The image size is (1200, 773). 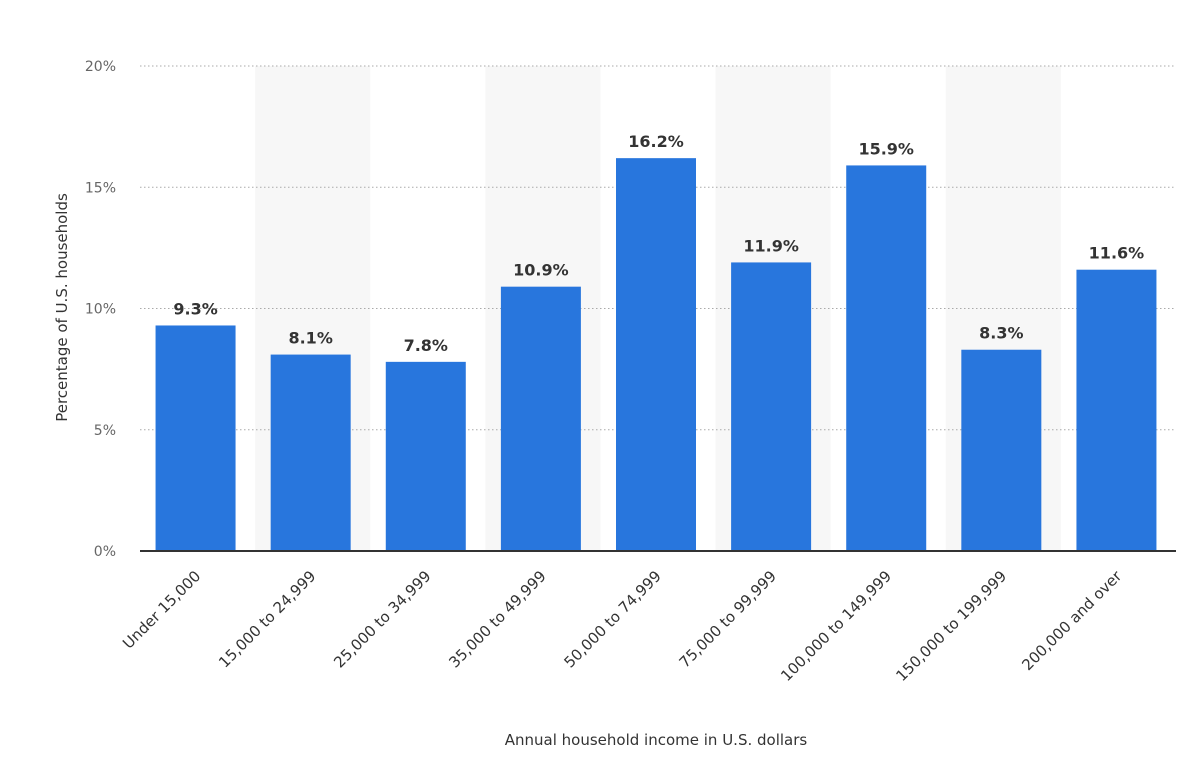 I want to click on x-tick-label: 25,000 to 34,999, so click(x=382, y=619).